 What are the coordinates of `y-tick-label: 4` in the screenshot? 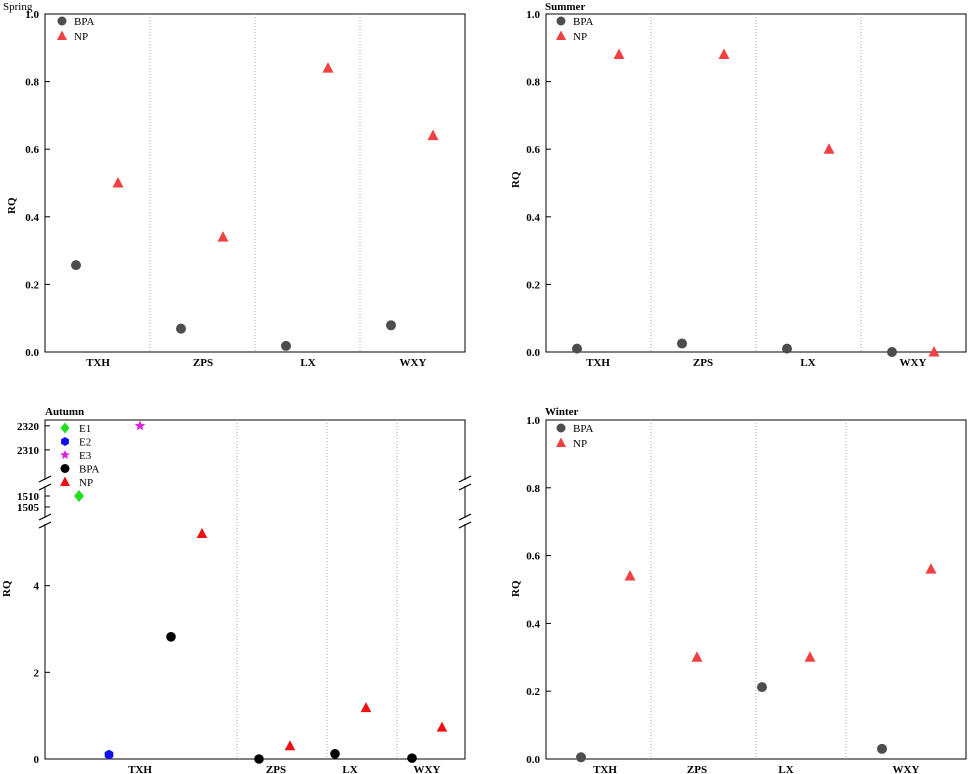 It's located at (37, 587).